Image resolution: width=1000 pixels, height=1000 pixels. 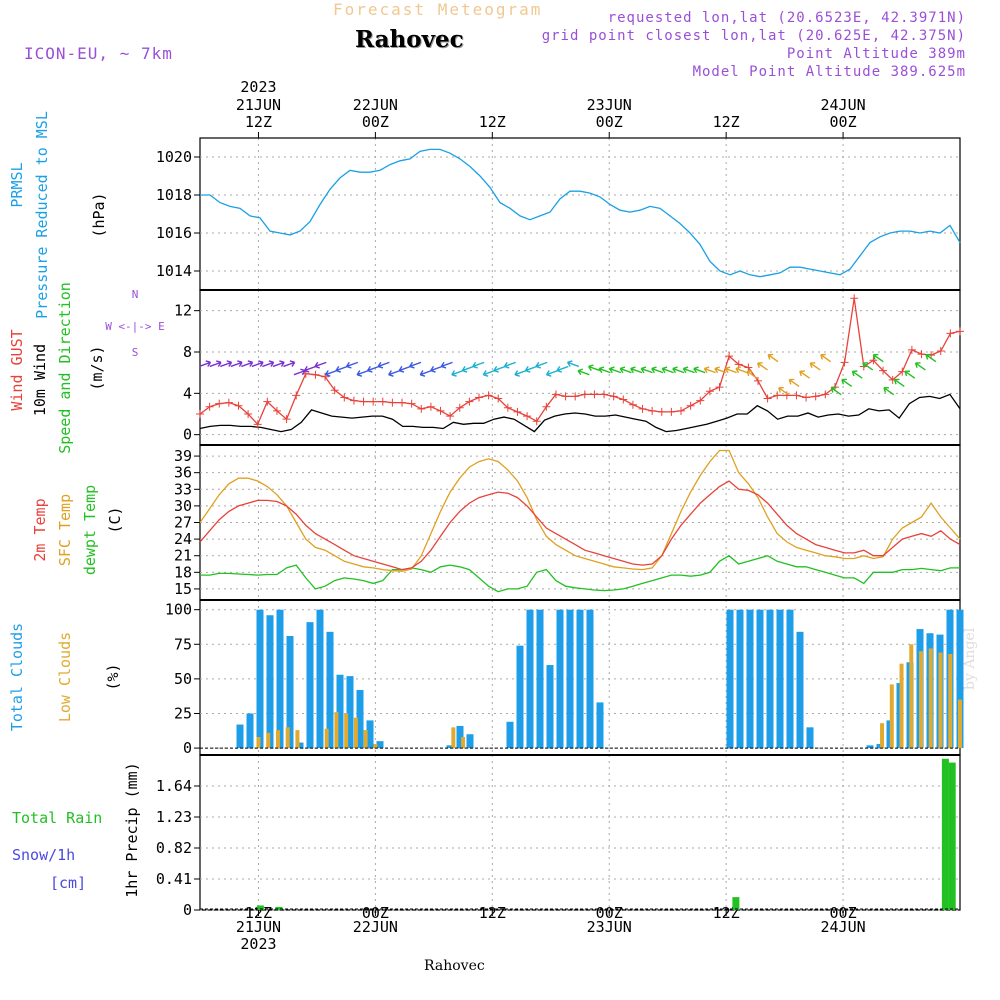 I want to click on wind-gust-line, so click(x=580, y=362).